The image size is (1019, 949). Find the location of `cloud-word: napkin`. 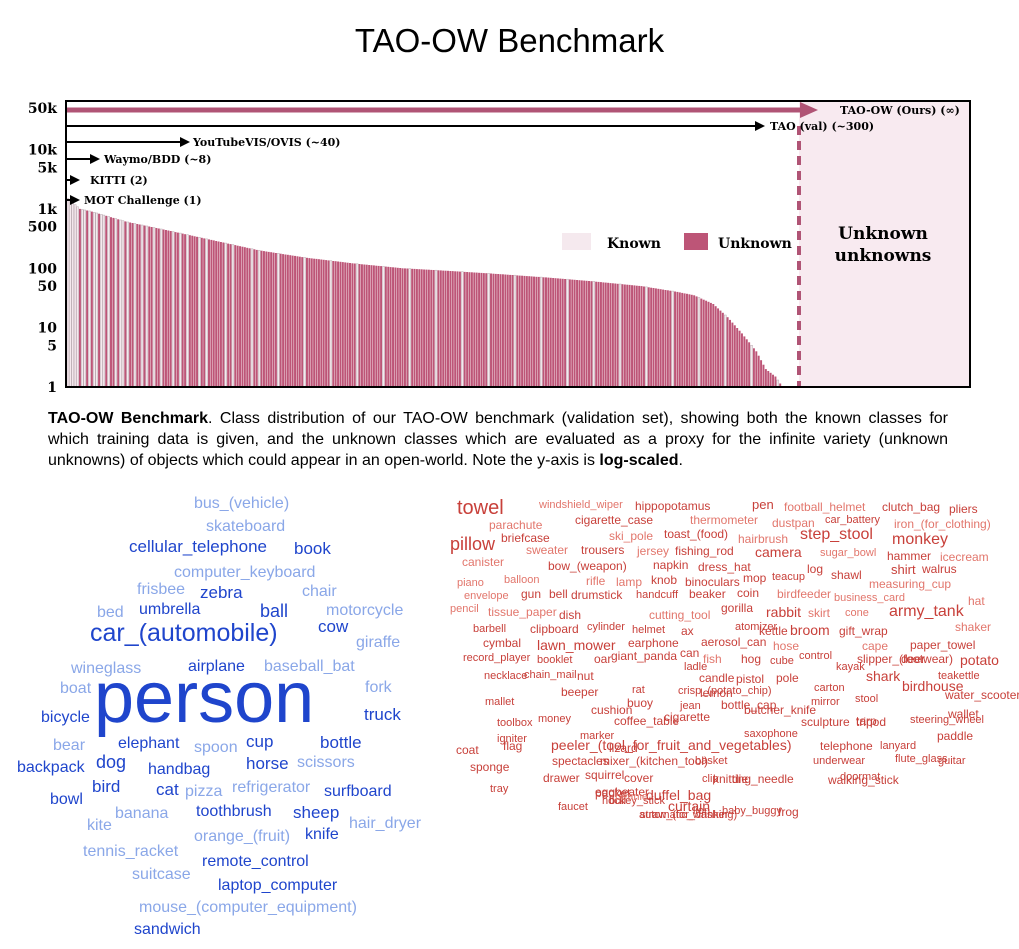

cloud-word: napkin is located at coordinates (671, 565).